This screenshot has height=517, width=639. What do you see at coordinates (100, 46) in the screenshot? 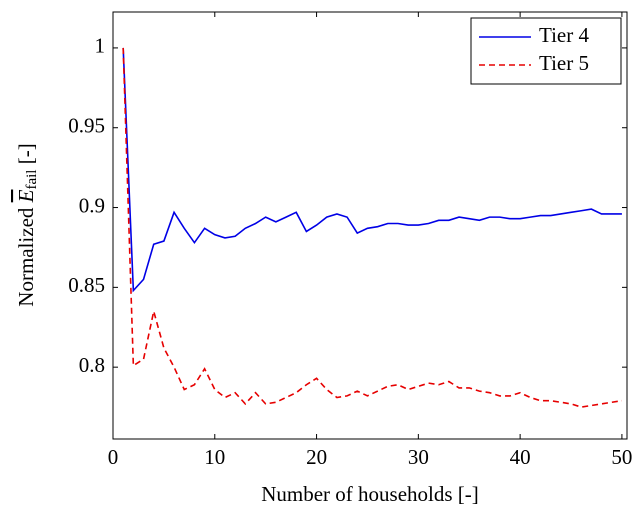
I see `y-tick-label: 1` at bounding box center [100, 46].